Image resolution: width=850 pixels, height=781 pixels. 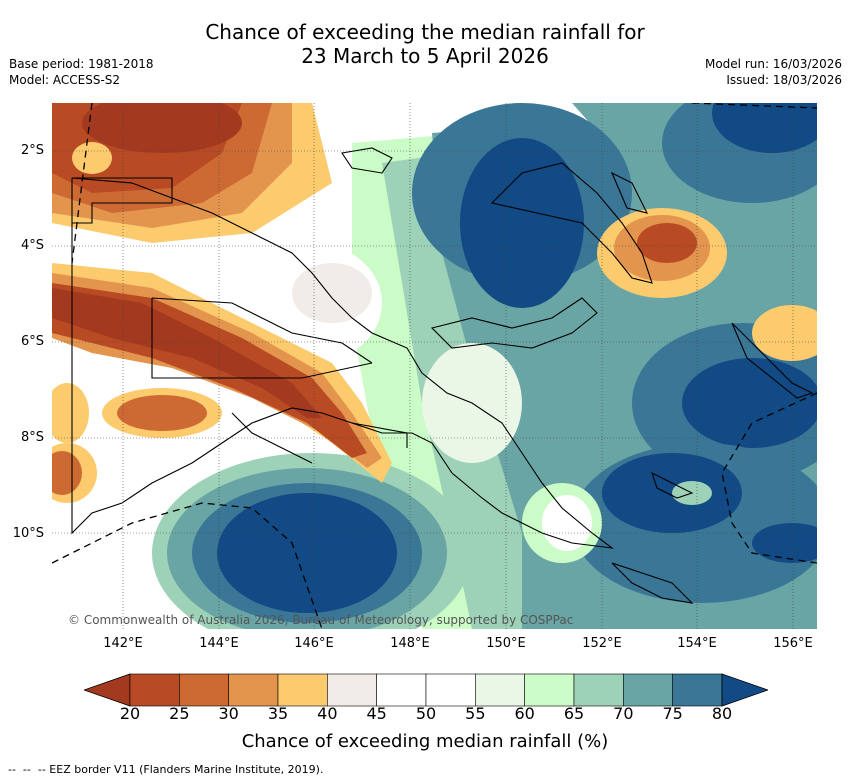 What do you see at coordinates (602, 643) in the screenshot?
I see `lon-label-152e: 152°E` at bounding box center [602, 643].